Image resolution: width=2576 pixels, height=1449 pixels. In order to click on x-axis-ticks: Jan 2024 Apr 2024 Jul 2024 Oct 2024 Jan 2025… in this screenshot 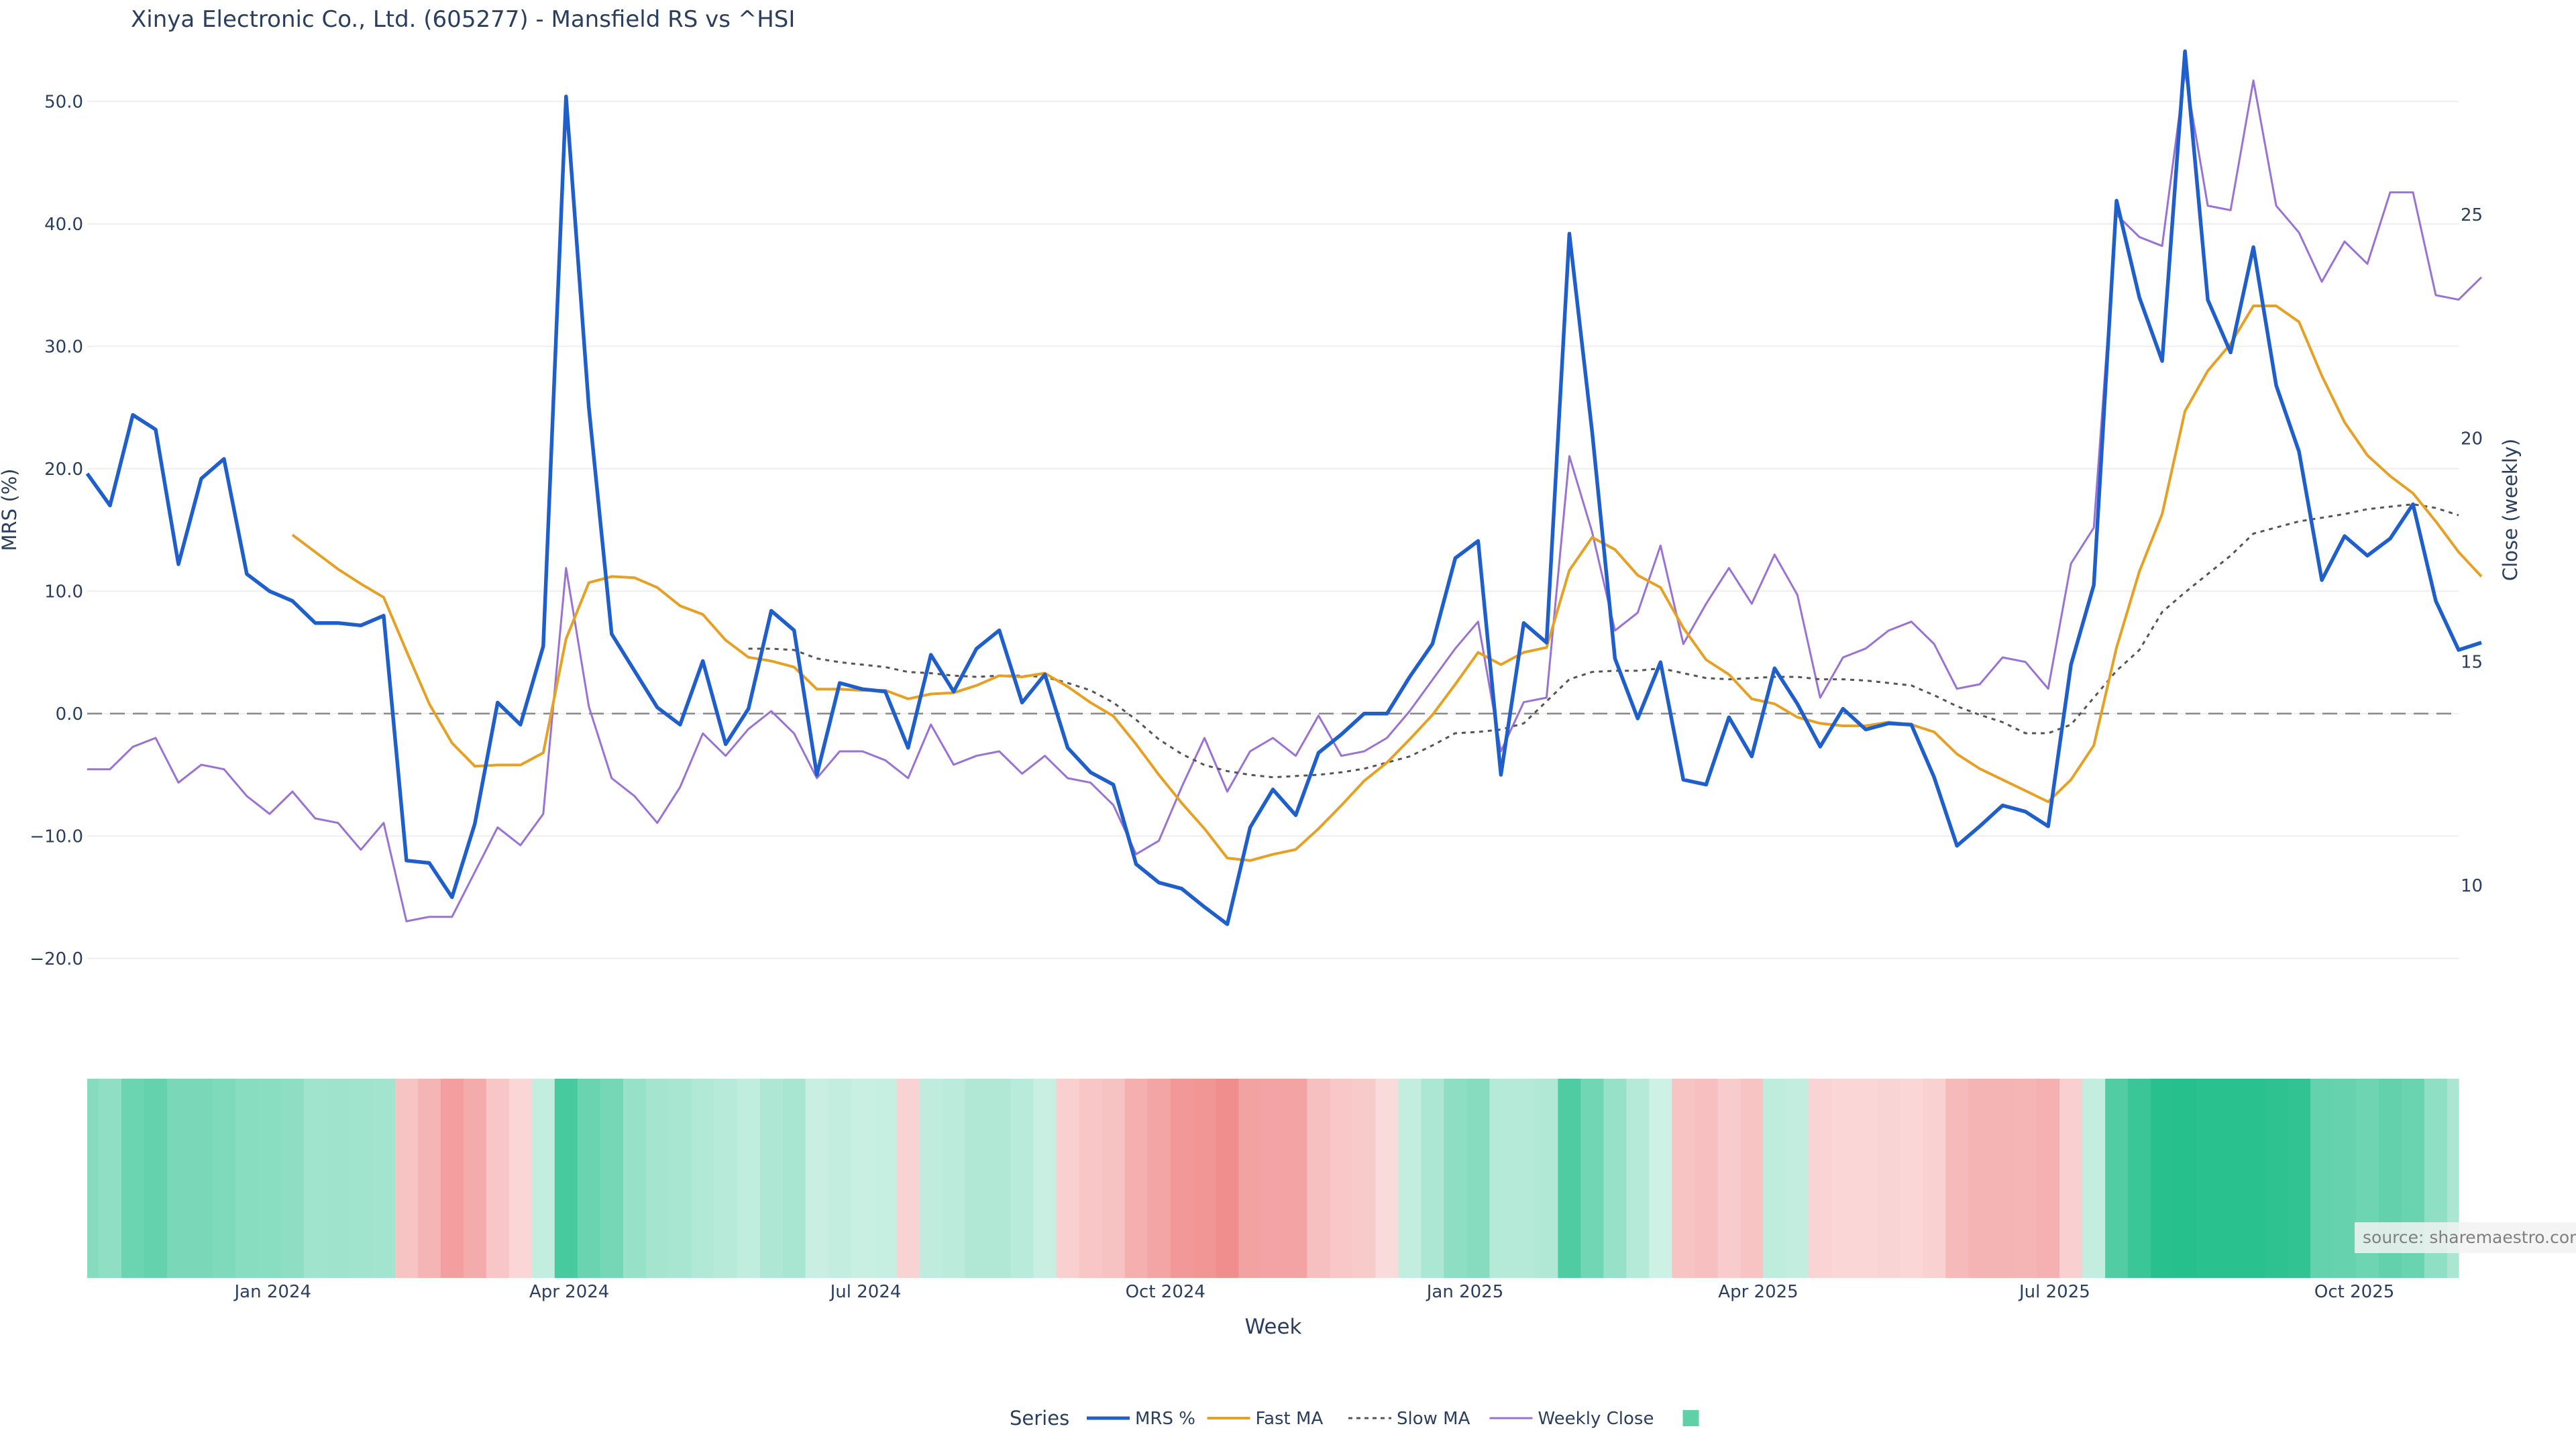, I will do `click(1314, 1292)`.